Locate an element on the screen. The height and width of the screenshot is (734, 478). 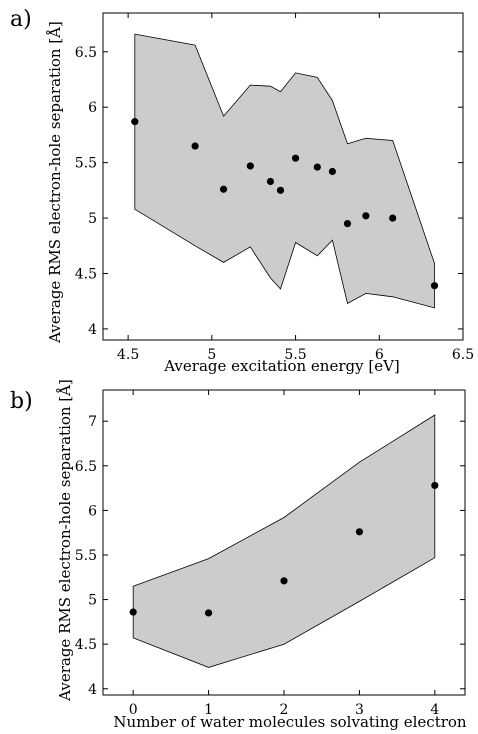
x-axis-label-a: Average excitation energy [eV] is located at coordinates (281, 366).